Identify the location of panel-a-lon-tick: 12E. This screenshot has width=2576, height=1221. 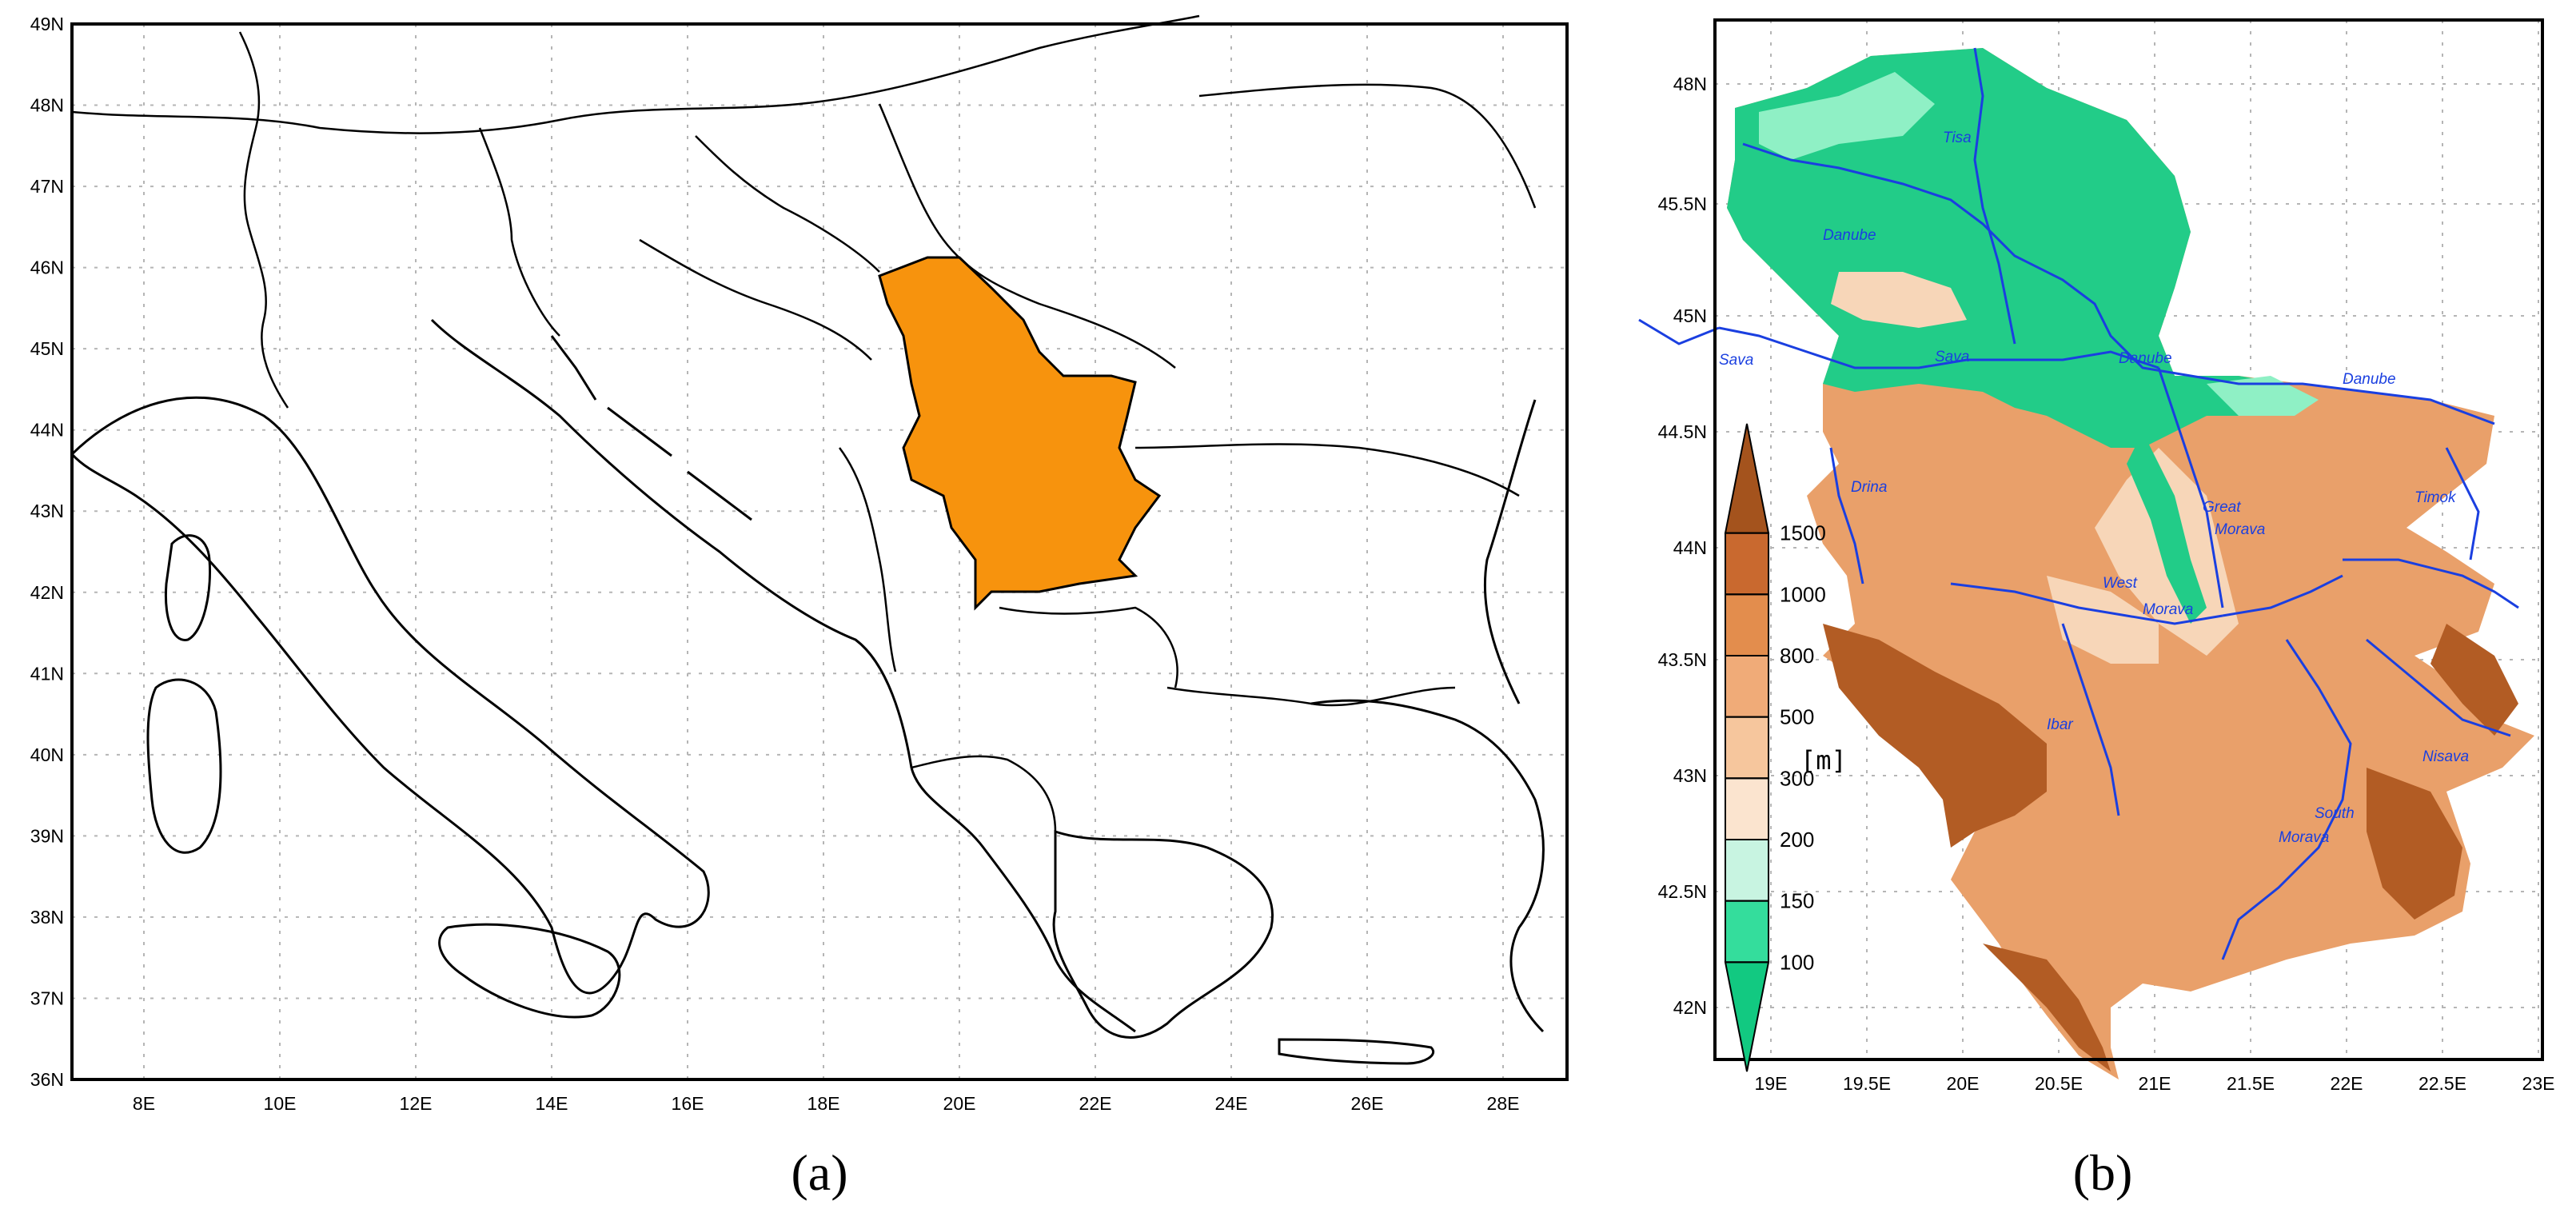
(416, 1103).